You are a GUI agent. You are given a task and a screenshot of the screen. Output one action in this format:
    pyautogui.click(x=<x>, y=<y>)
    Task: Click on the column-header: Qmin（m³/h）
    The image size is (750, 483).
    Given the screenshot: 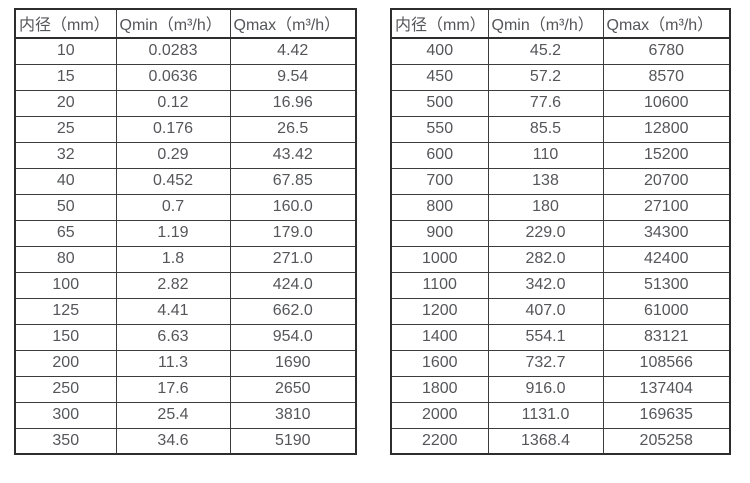 What is the action you would take?
    pyautogui.click(x=173, y=23)
    